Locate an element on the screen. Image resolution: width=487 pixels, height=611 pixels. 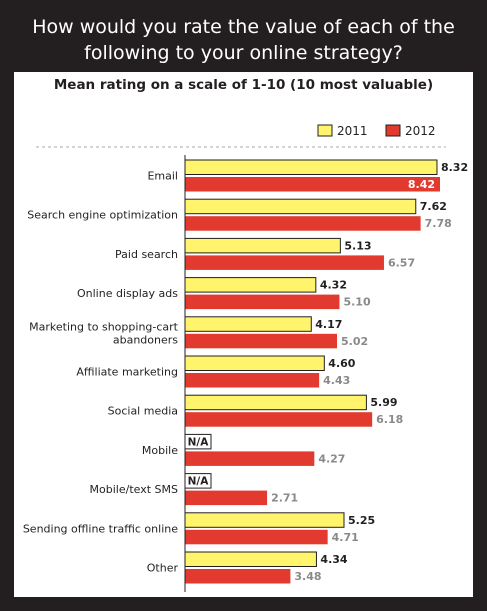
data-label-2012: 7.78 is located at coordinates (438, 223).